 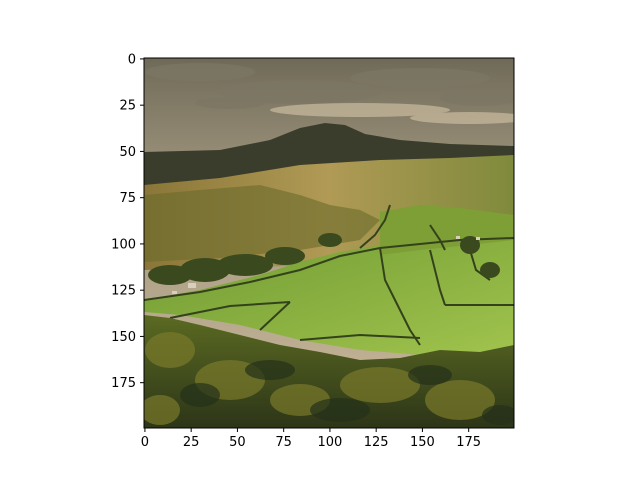 I want to click on x-tick-label: 150, so click(x=422, y=442).